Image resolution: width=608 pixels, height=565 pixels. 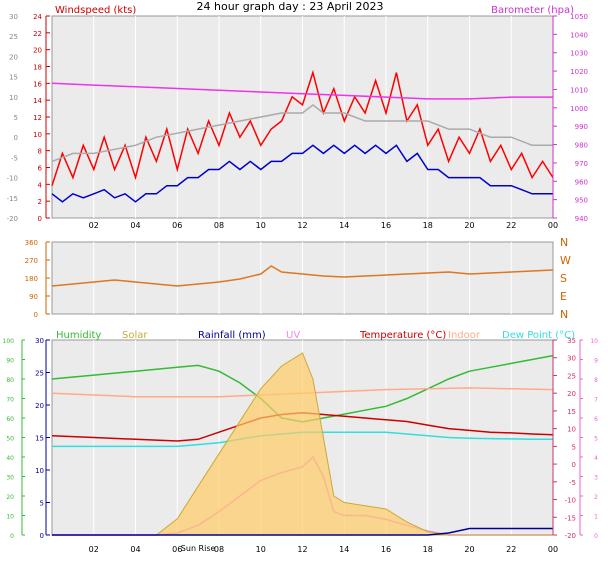 What do you see at coordinates (40, 152) in the screenshot?
I see `left-tick-label: 8` at bounding box center [40, 152].